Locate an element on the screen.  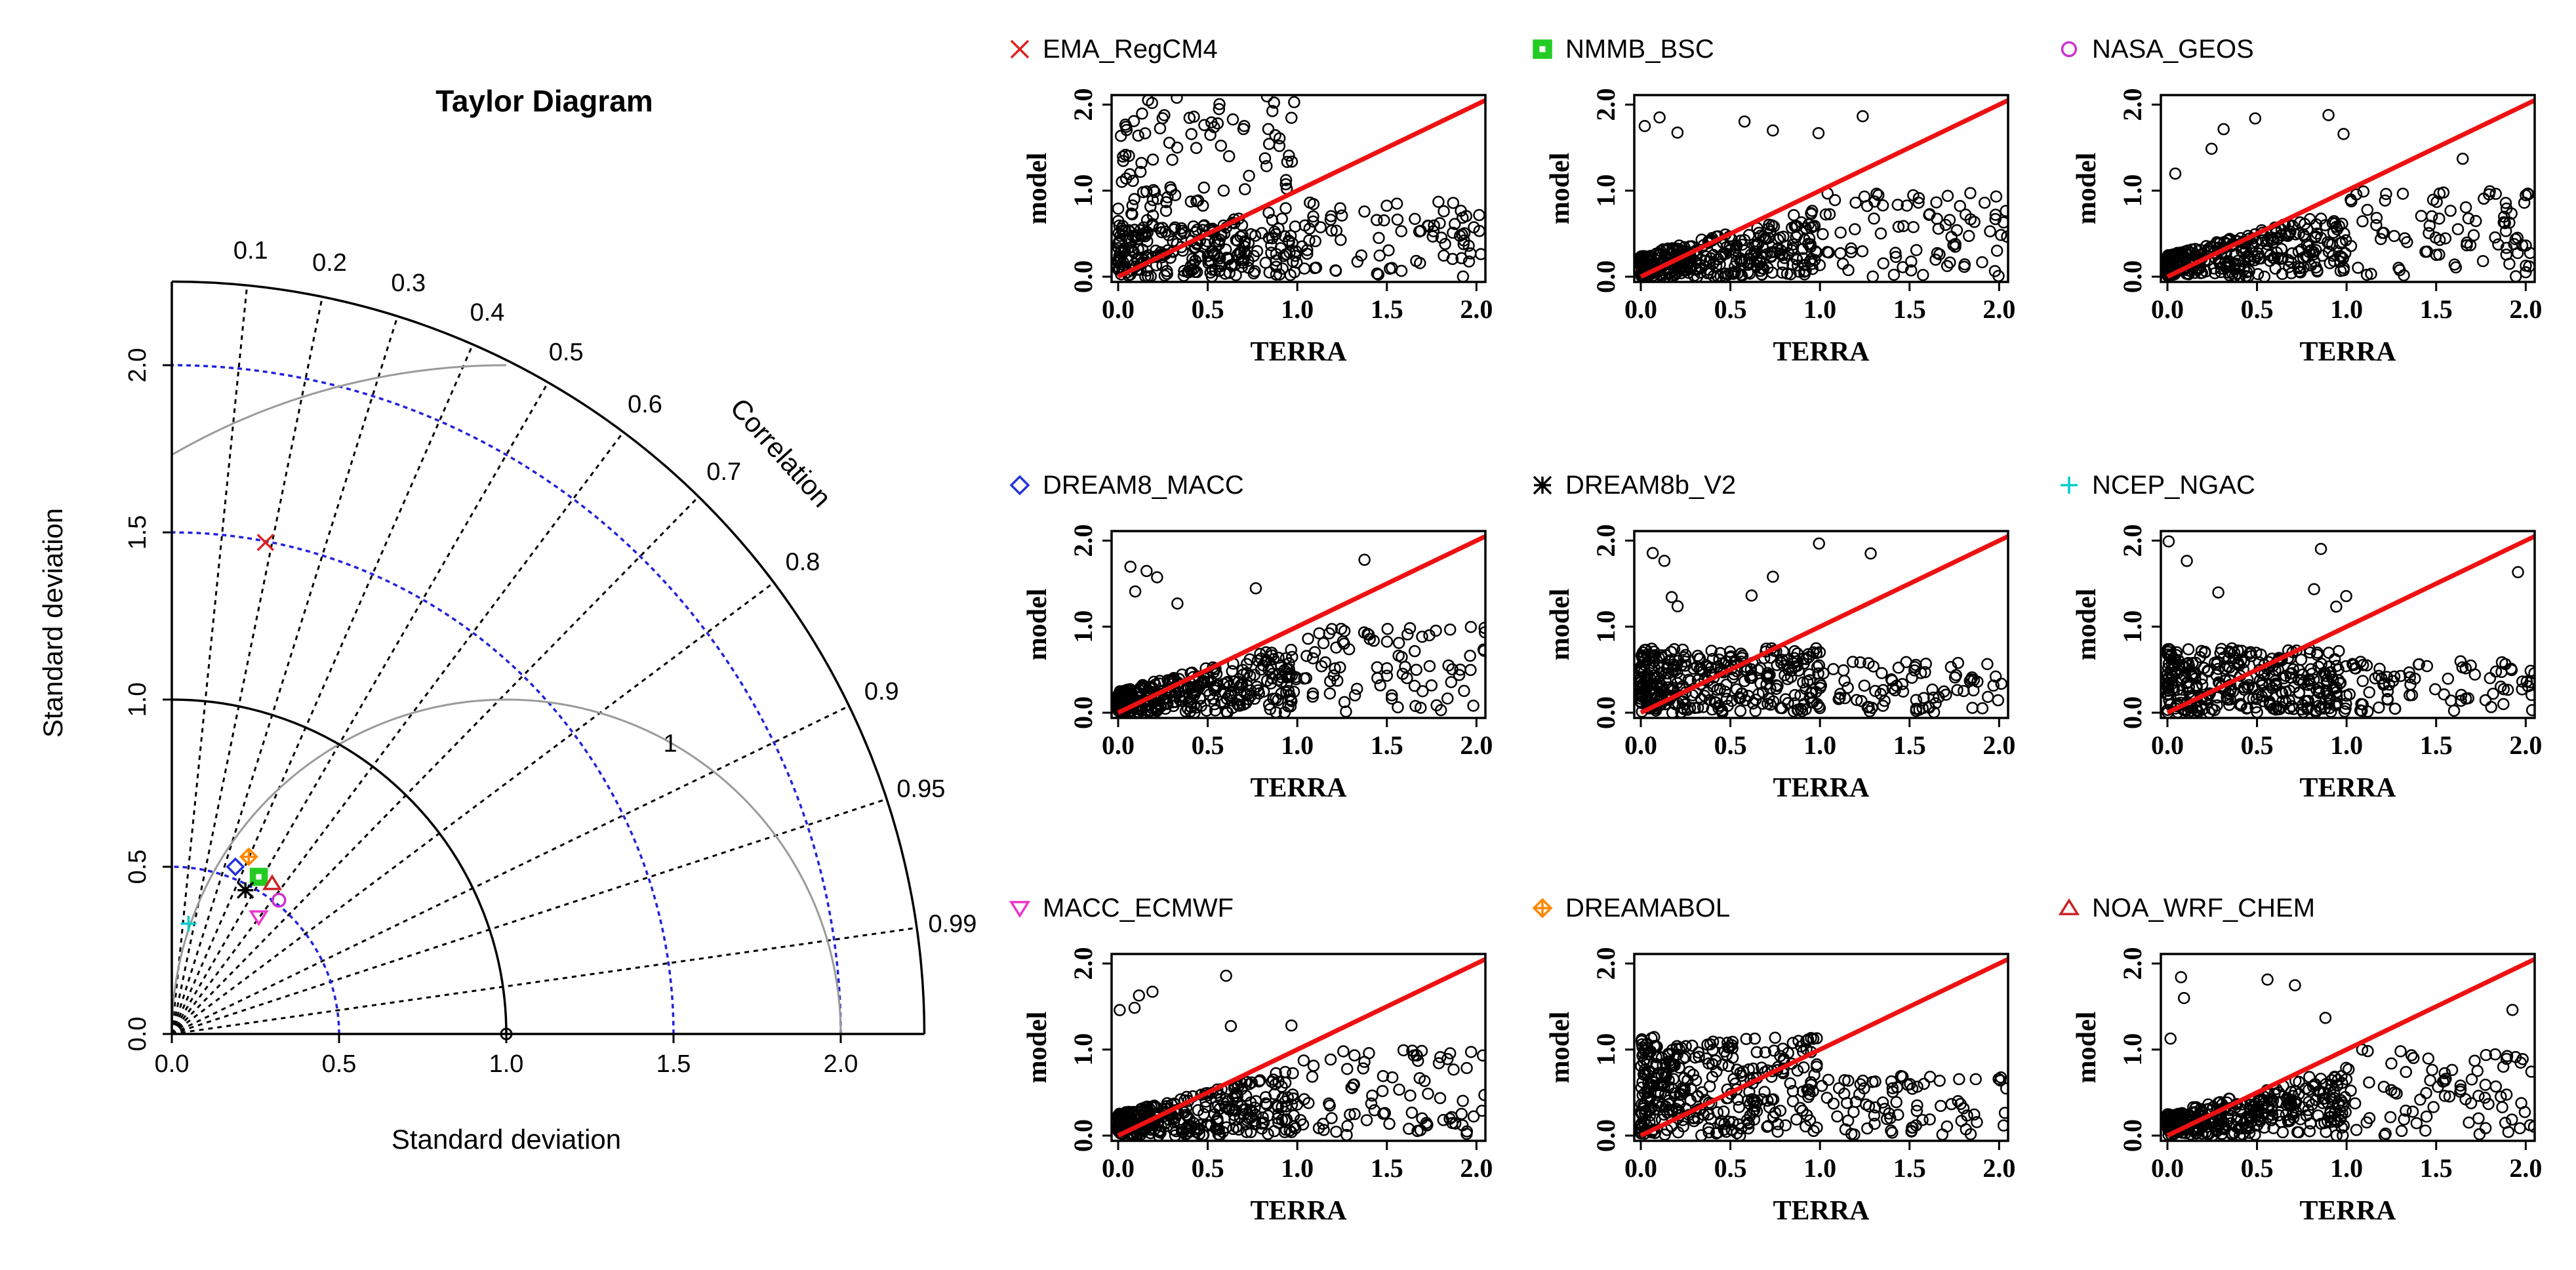
correlation-tick-label: 0.95 is located at coordinates (920, 789).